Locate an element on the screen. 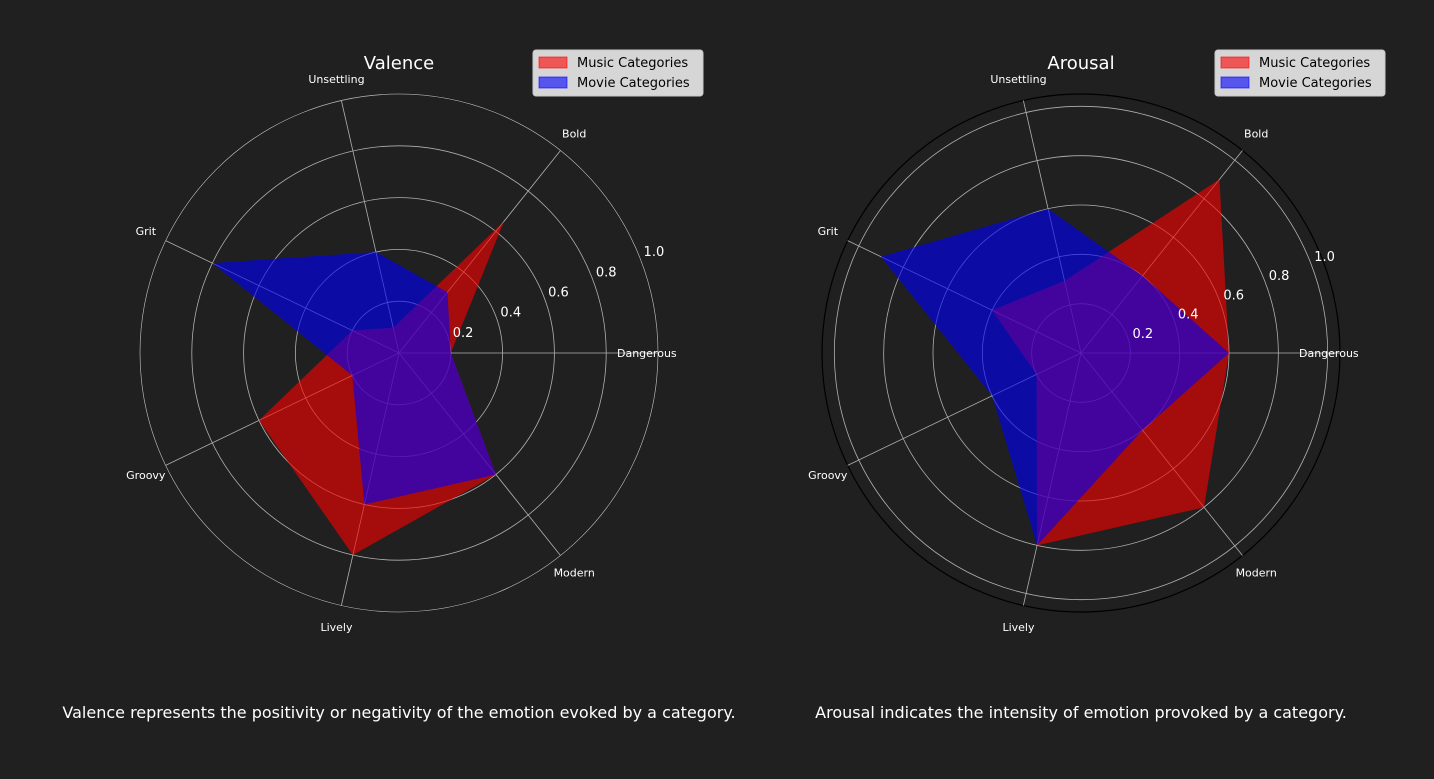 The image size is (1434, 779). chart-title: Valence is located at coordinates (399, 63).